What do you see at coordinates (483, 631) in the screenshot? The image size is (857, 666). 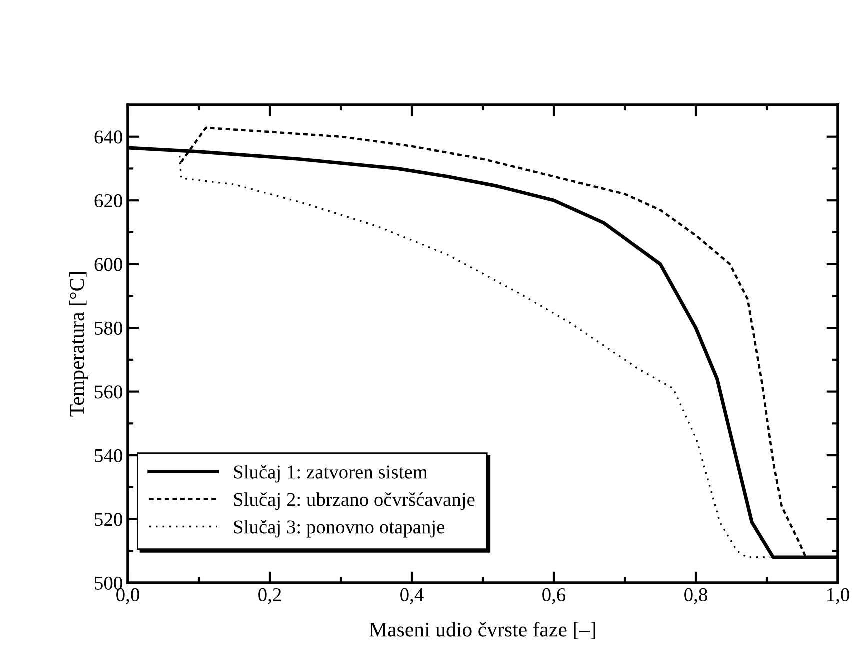 I see `x-axis-title: Maseni udio čvrste faze [–]` at bounding box center [483, 631].